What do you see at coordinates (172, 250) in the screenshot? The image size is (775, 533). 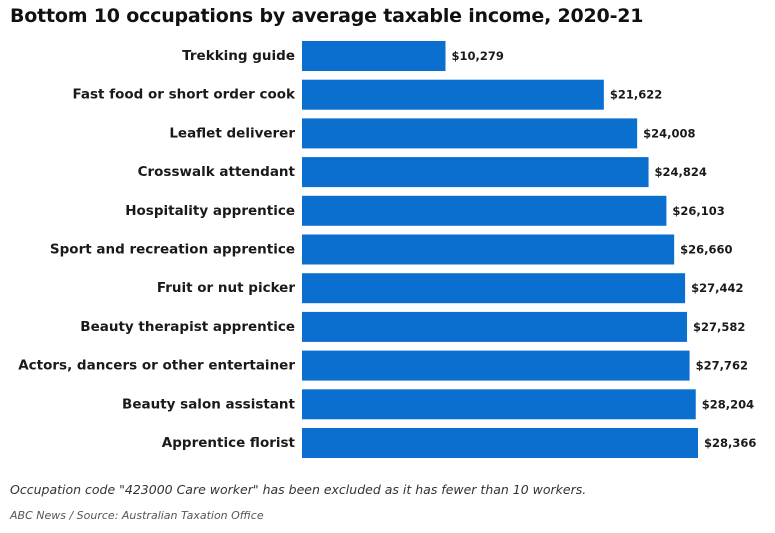 I see `category-label: Sport and recreation apprentice` at bounding box center [172, 250].